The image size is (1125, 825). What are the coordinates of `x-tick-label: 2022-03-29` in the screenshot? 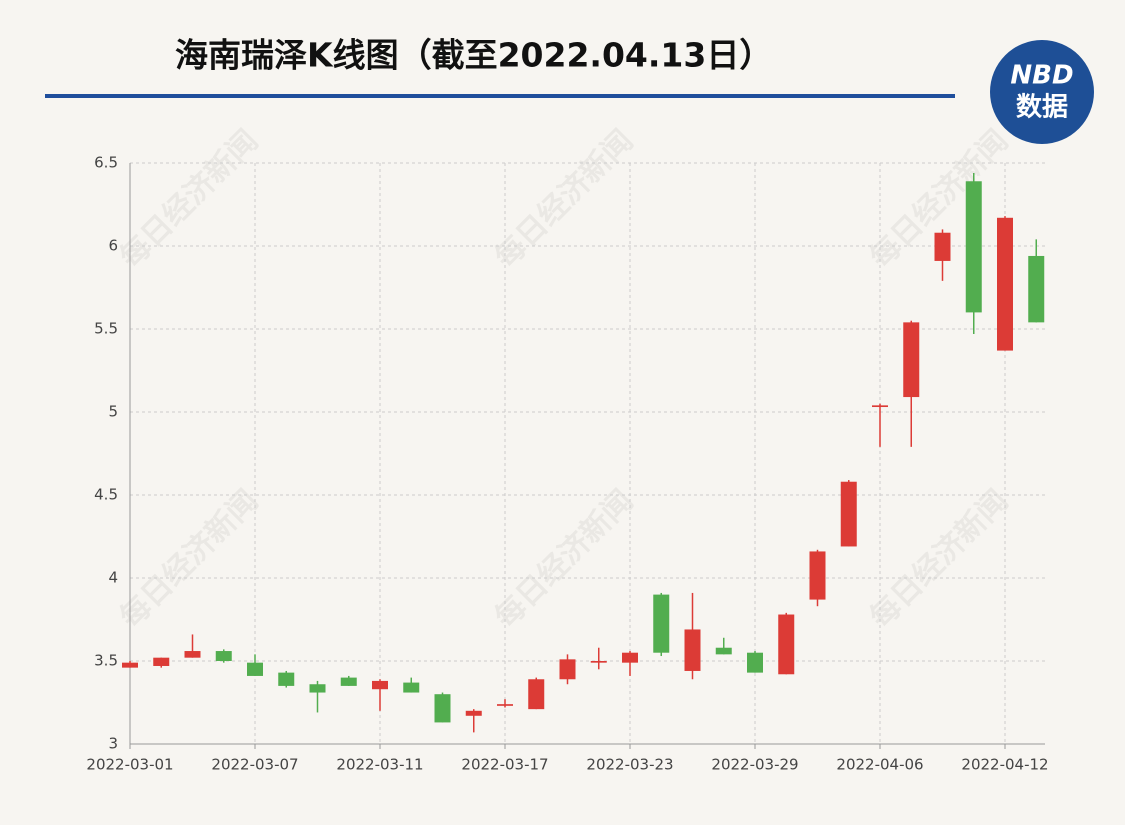 It's located at (754, 765).